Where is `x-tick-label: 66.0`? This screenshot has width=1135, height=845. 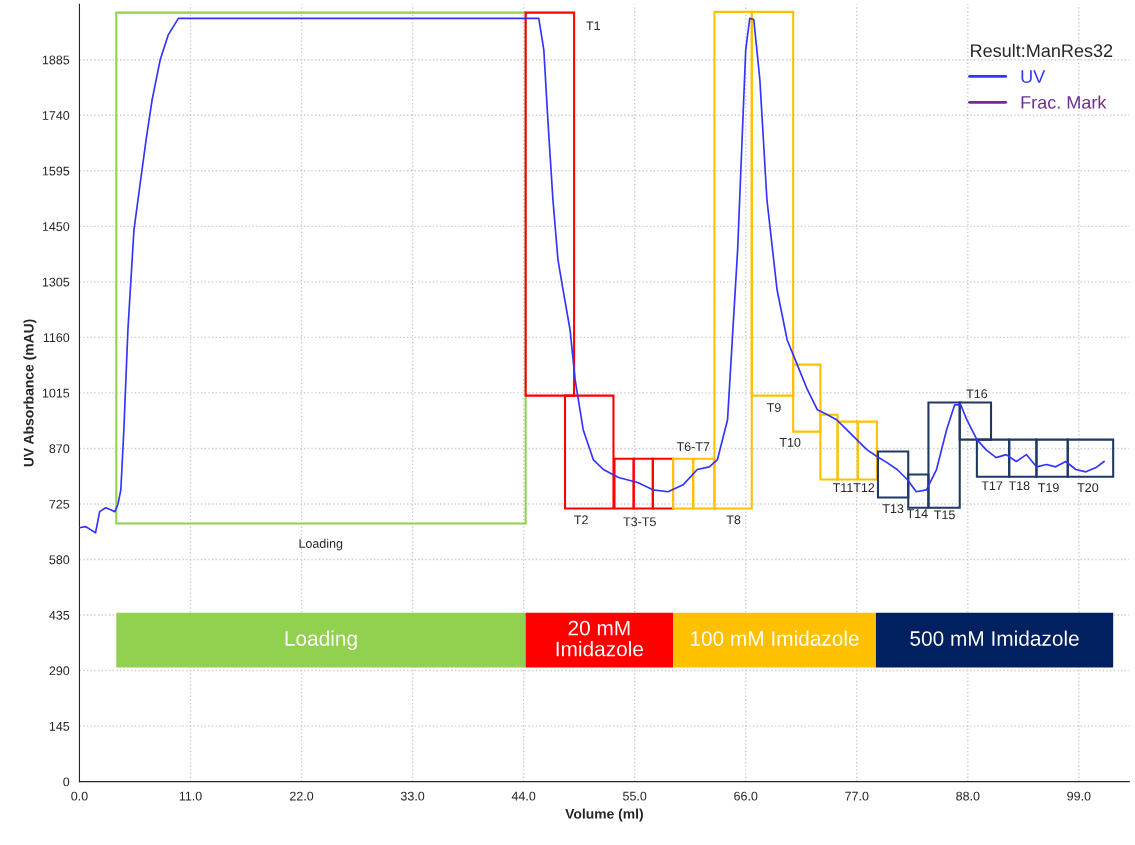
x-tick-label: 66.0 is located at coordinates (746, 796).